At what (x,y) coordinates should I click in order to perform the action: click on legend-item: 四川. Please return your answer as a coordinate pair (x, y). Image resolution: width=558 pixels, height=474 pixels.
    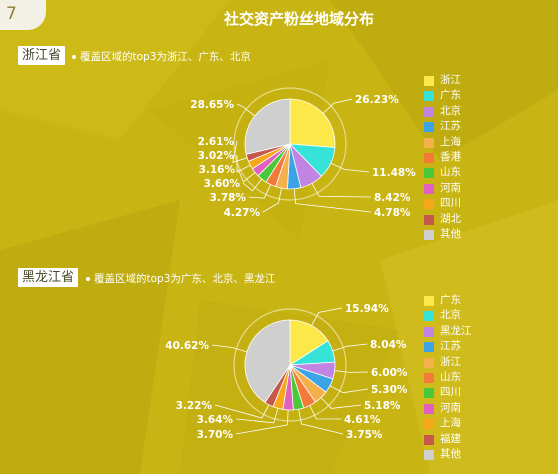
    Looking at the image, I should click on (448, 392).